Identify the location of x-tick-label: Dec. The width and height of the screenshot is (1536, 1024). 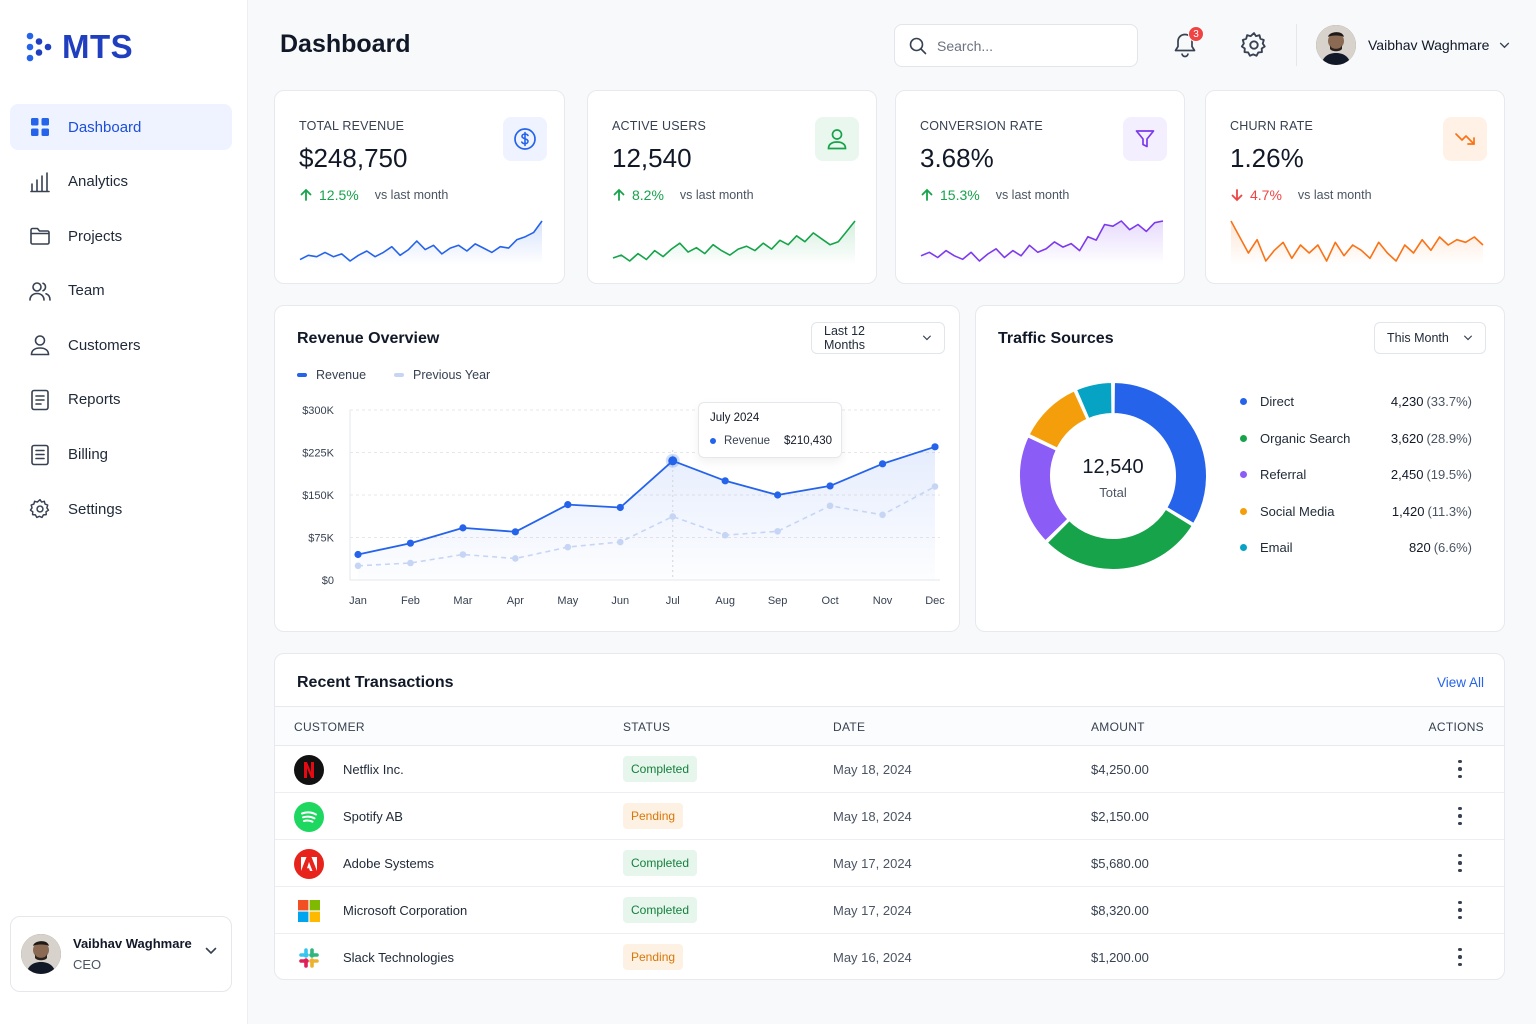
(935, 601).